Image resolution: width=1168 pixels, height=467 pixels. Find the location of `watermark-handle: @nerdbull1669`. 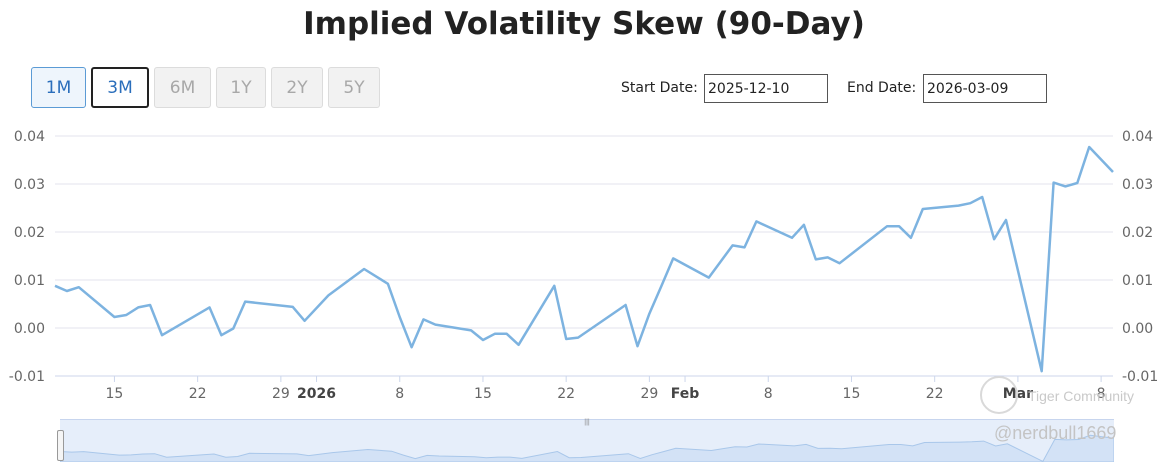

watermark-handle: @nerdbull1669 is located at coordinates (1055, 433).